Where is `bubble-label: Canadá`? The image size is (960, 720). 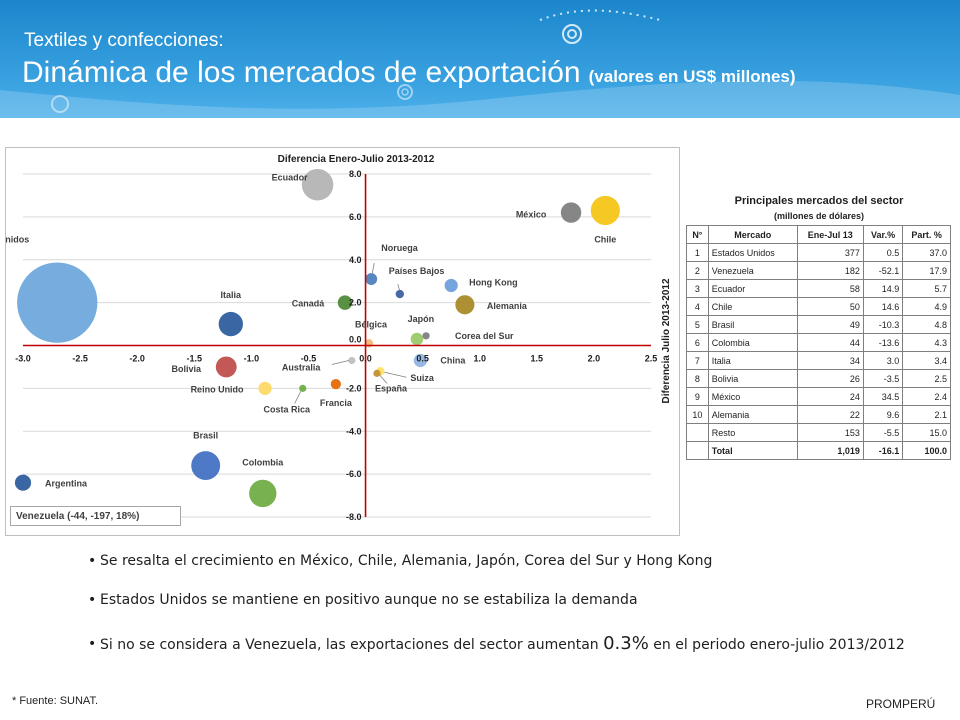 bubble-label: Canadá is located at coordinates (309, 304).